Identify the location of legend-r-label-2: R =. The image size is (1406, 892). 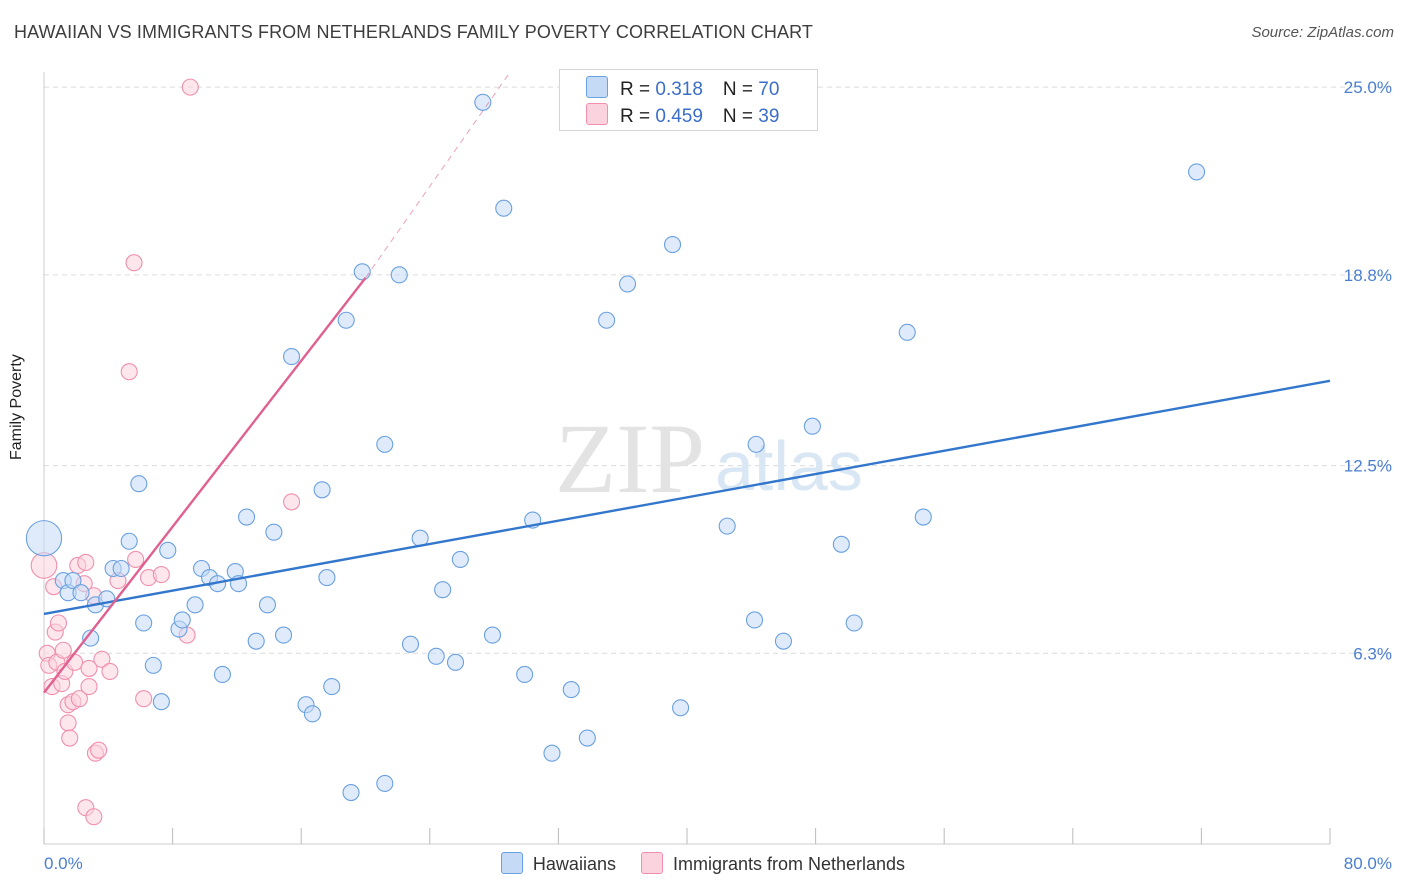
(638, 116).